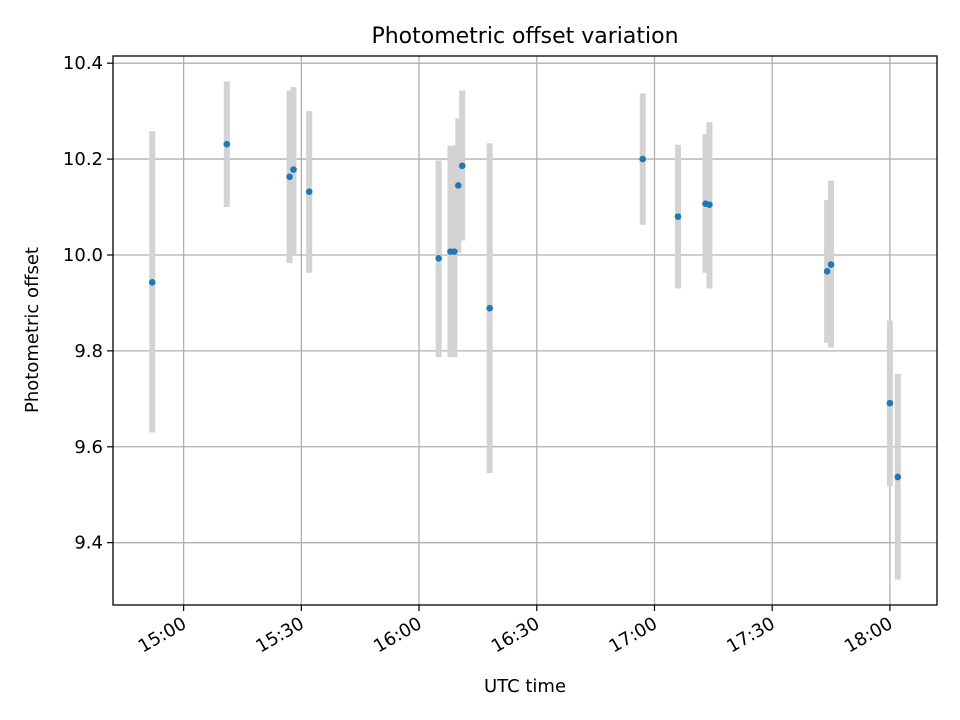 The image size is (960, 720). What do you see at coordinates (83, 159) in the screenshot?
I see `y-tick-label: 10.2` at bounding box center [83, 159].